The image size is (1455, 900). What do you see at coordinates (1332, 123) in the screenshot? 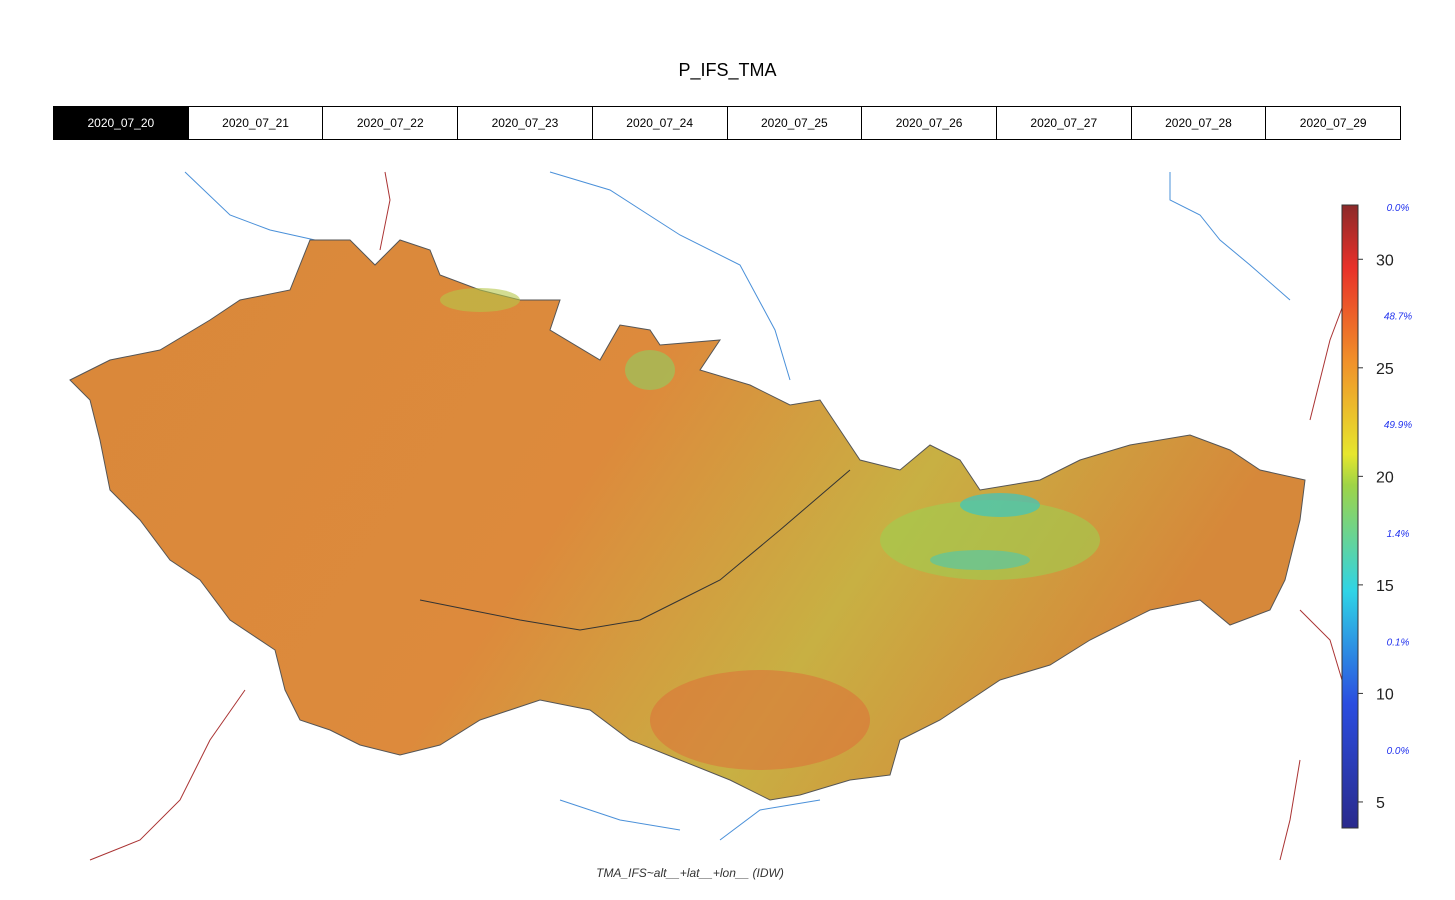
I see `date-tab: 2020_07_29` at bounding box center [1332, 123].